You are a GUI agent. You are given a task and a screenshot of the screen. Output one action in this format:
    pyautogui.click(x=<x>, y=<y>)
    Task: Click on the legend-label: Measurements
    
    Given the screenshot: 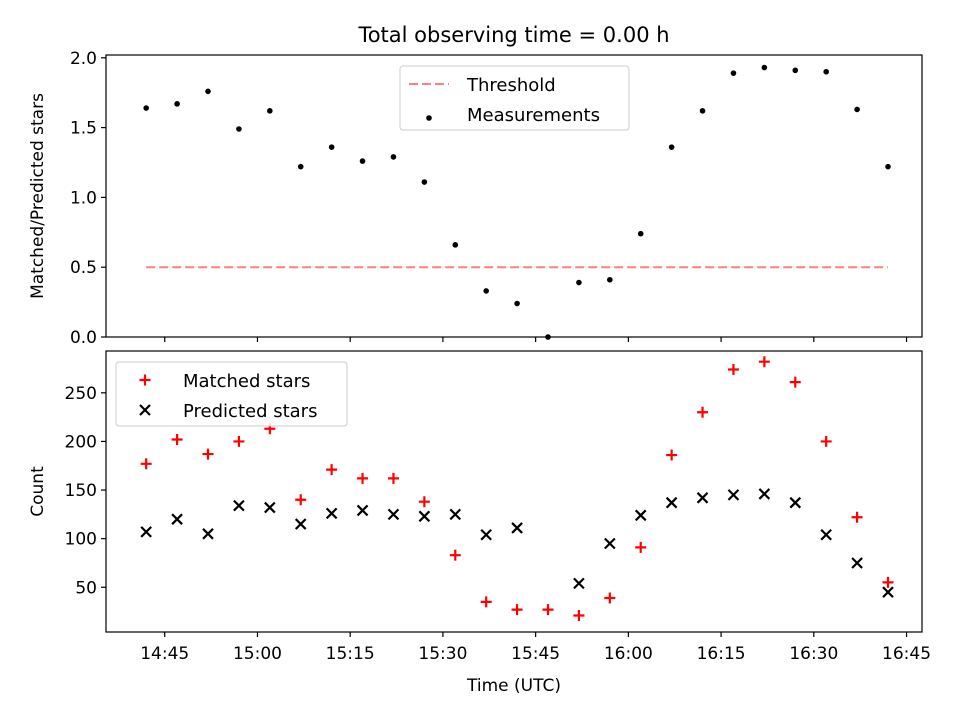 What is the action you would take?
    pyautogui.click(x=533, y=115)
    